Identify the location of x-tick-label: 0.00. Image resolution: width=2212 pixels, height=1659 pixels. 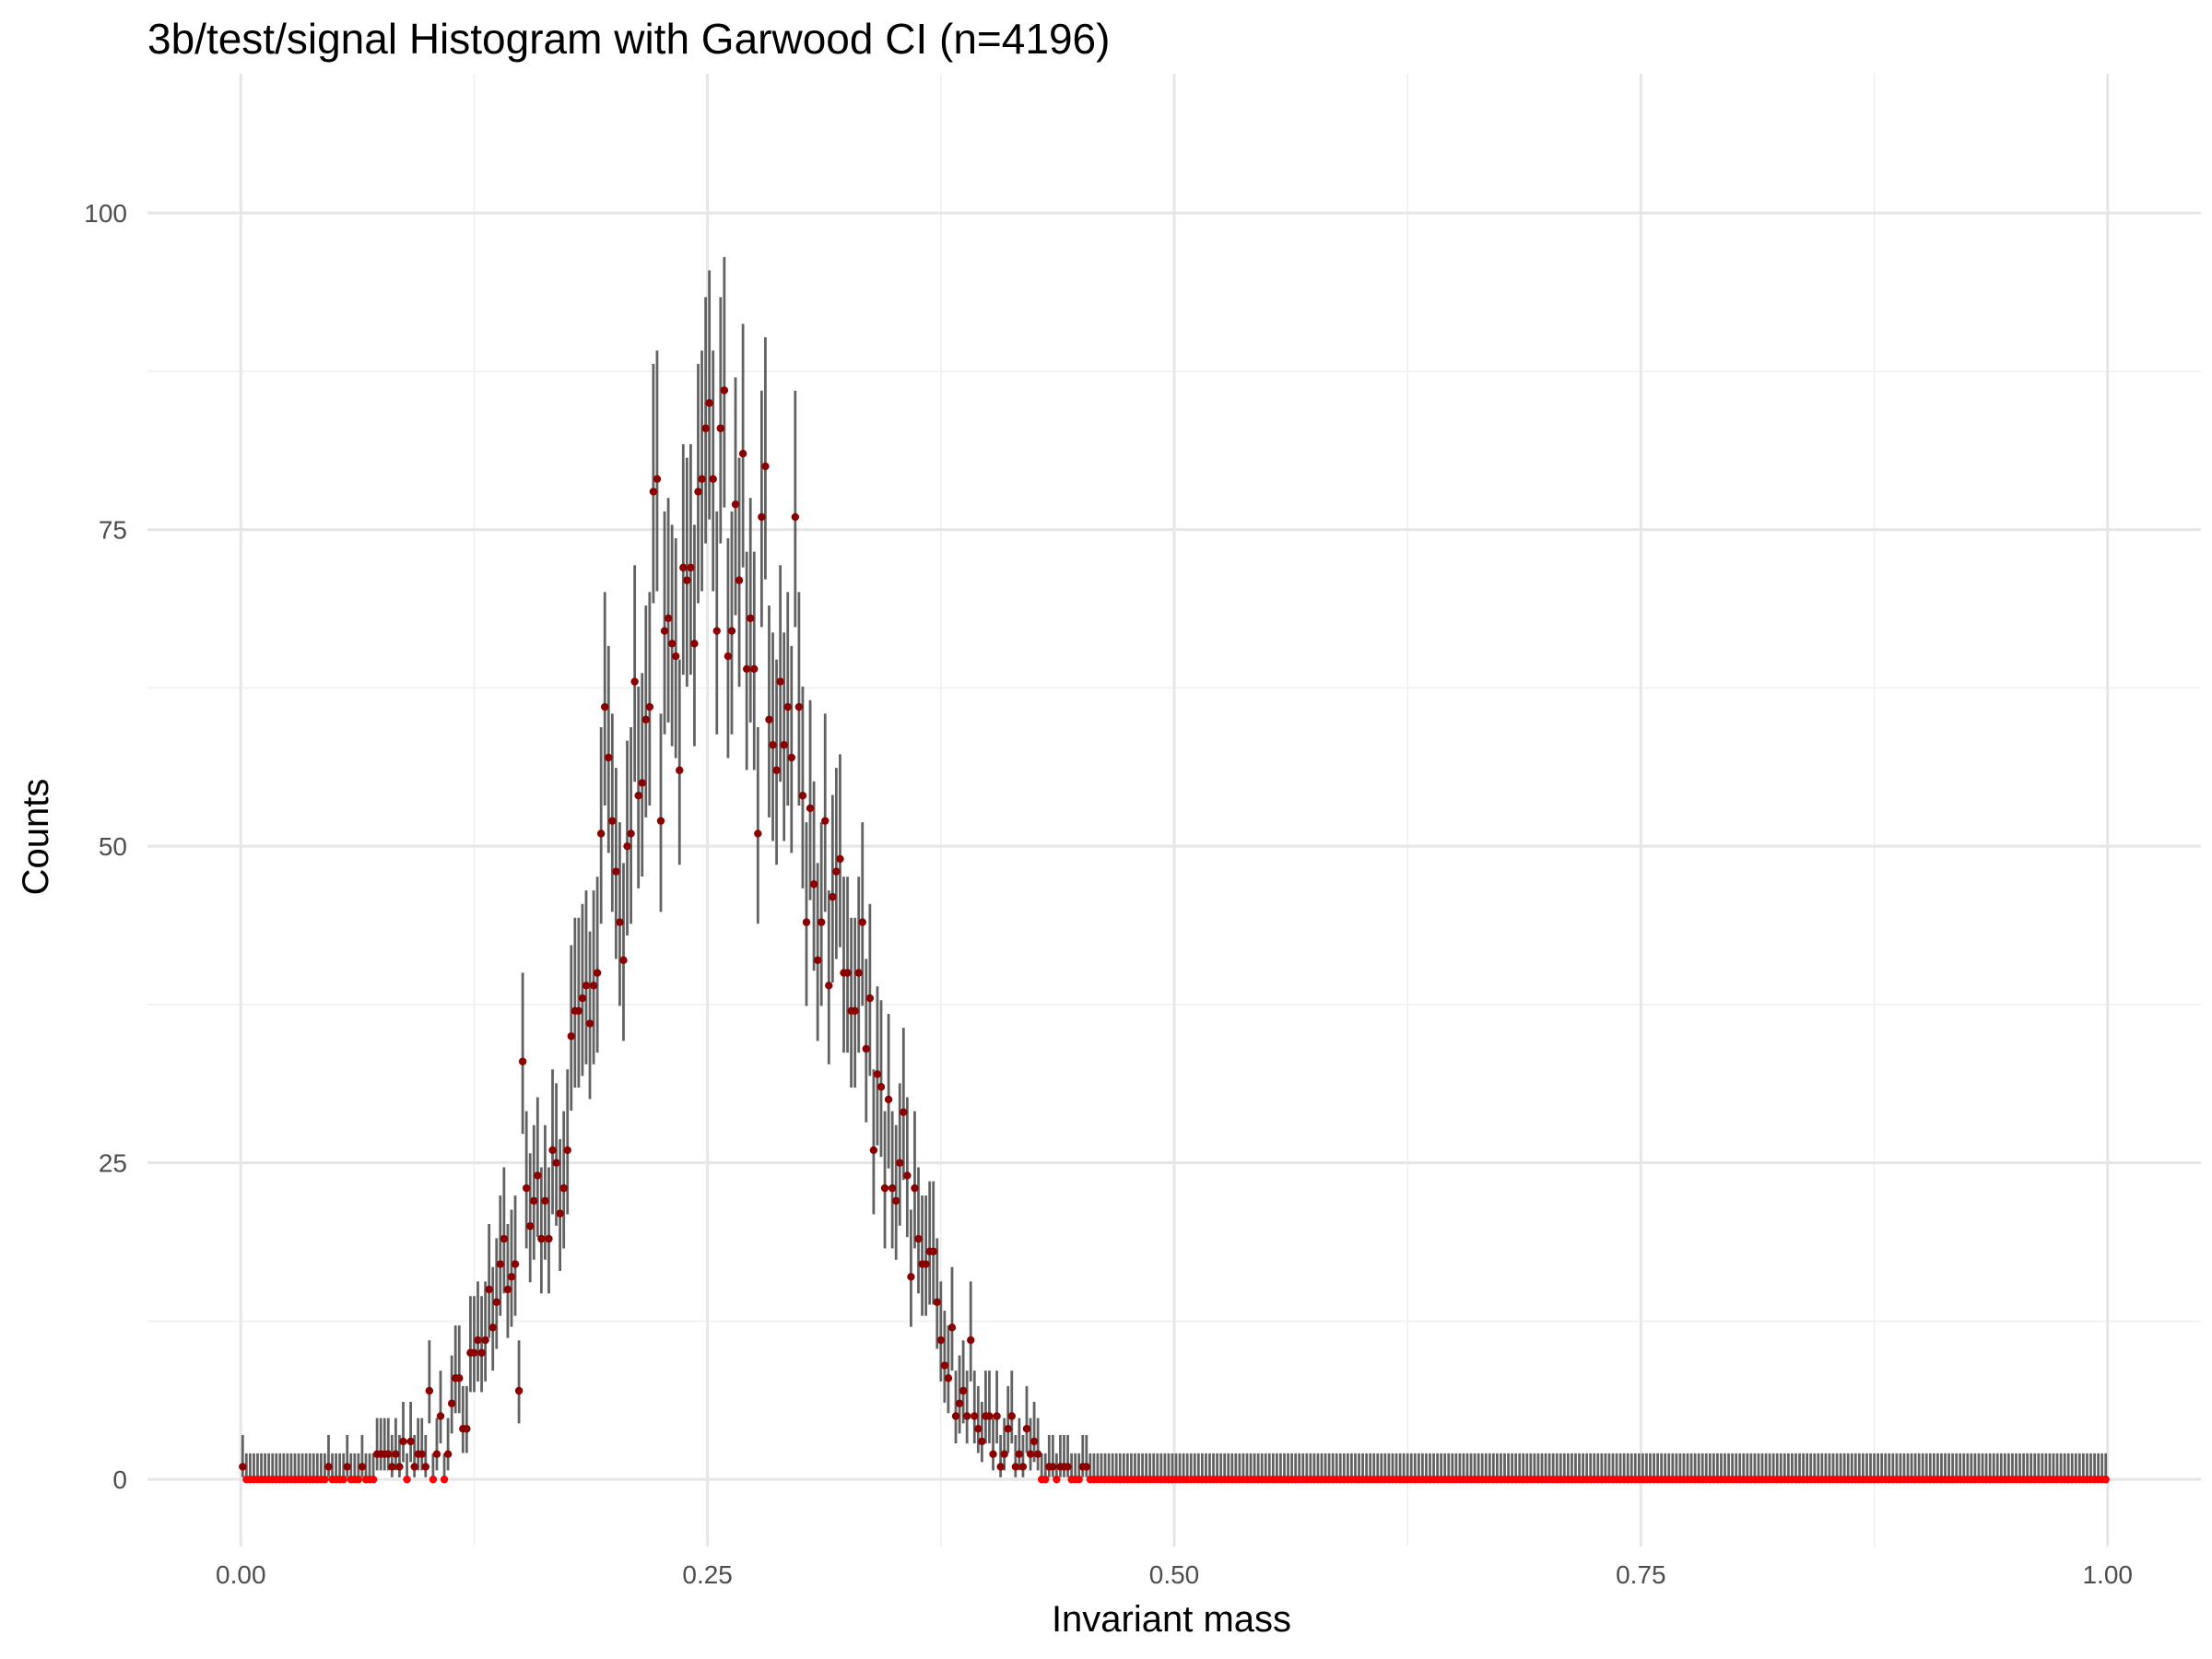
(241, 1574).